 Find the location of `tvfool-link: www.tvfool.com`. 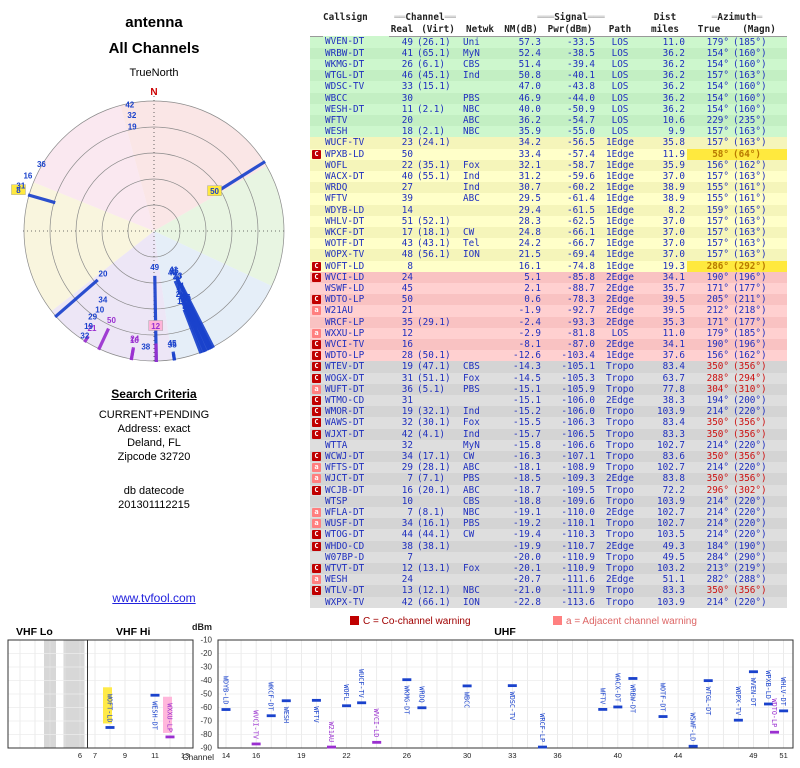

tvfool-link: www.tvfool.com is located at coordinates (154, 598).